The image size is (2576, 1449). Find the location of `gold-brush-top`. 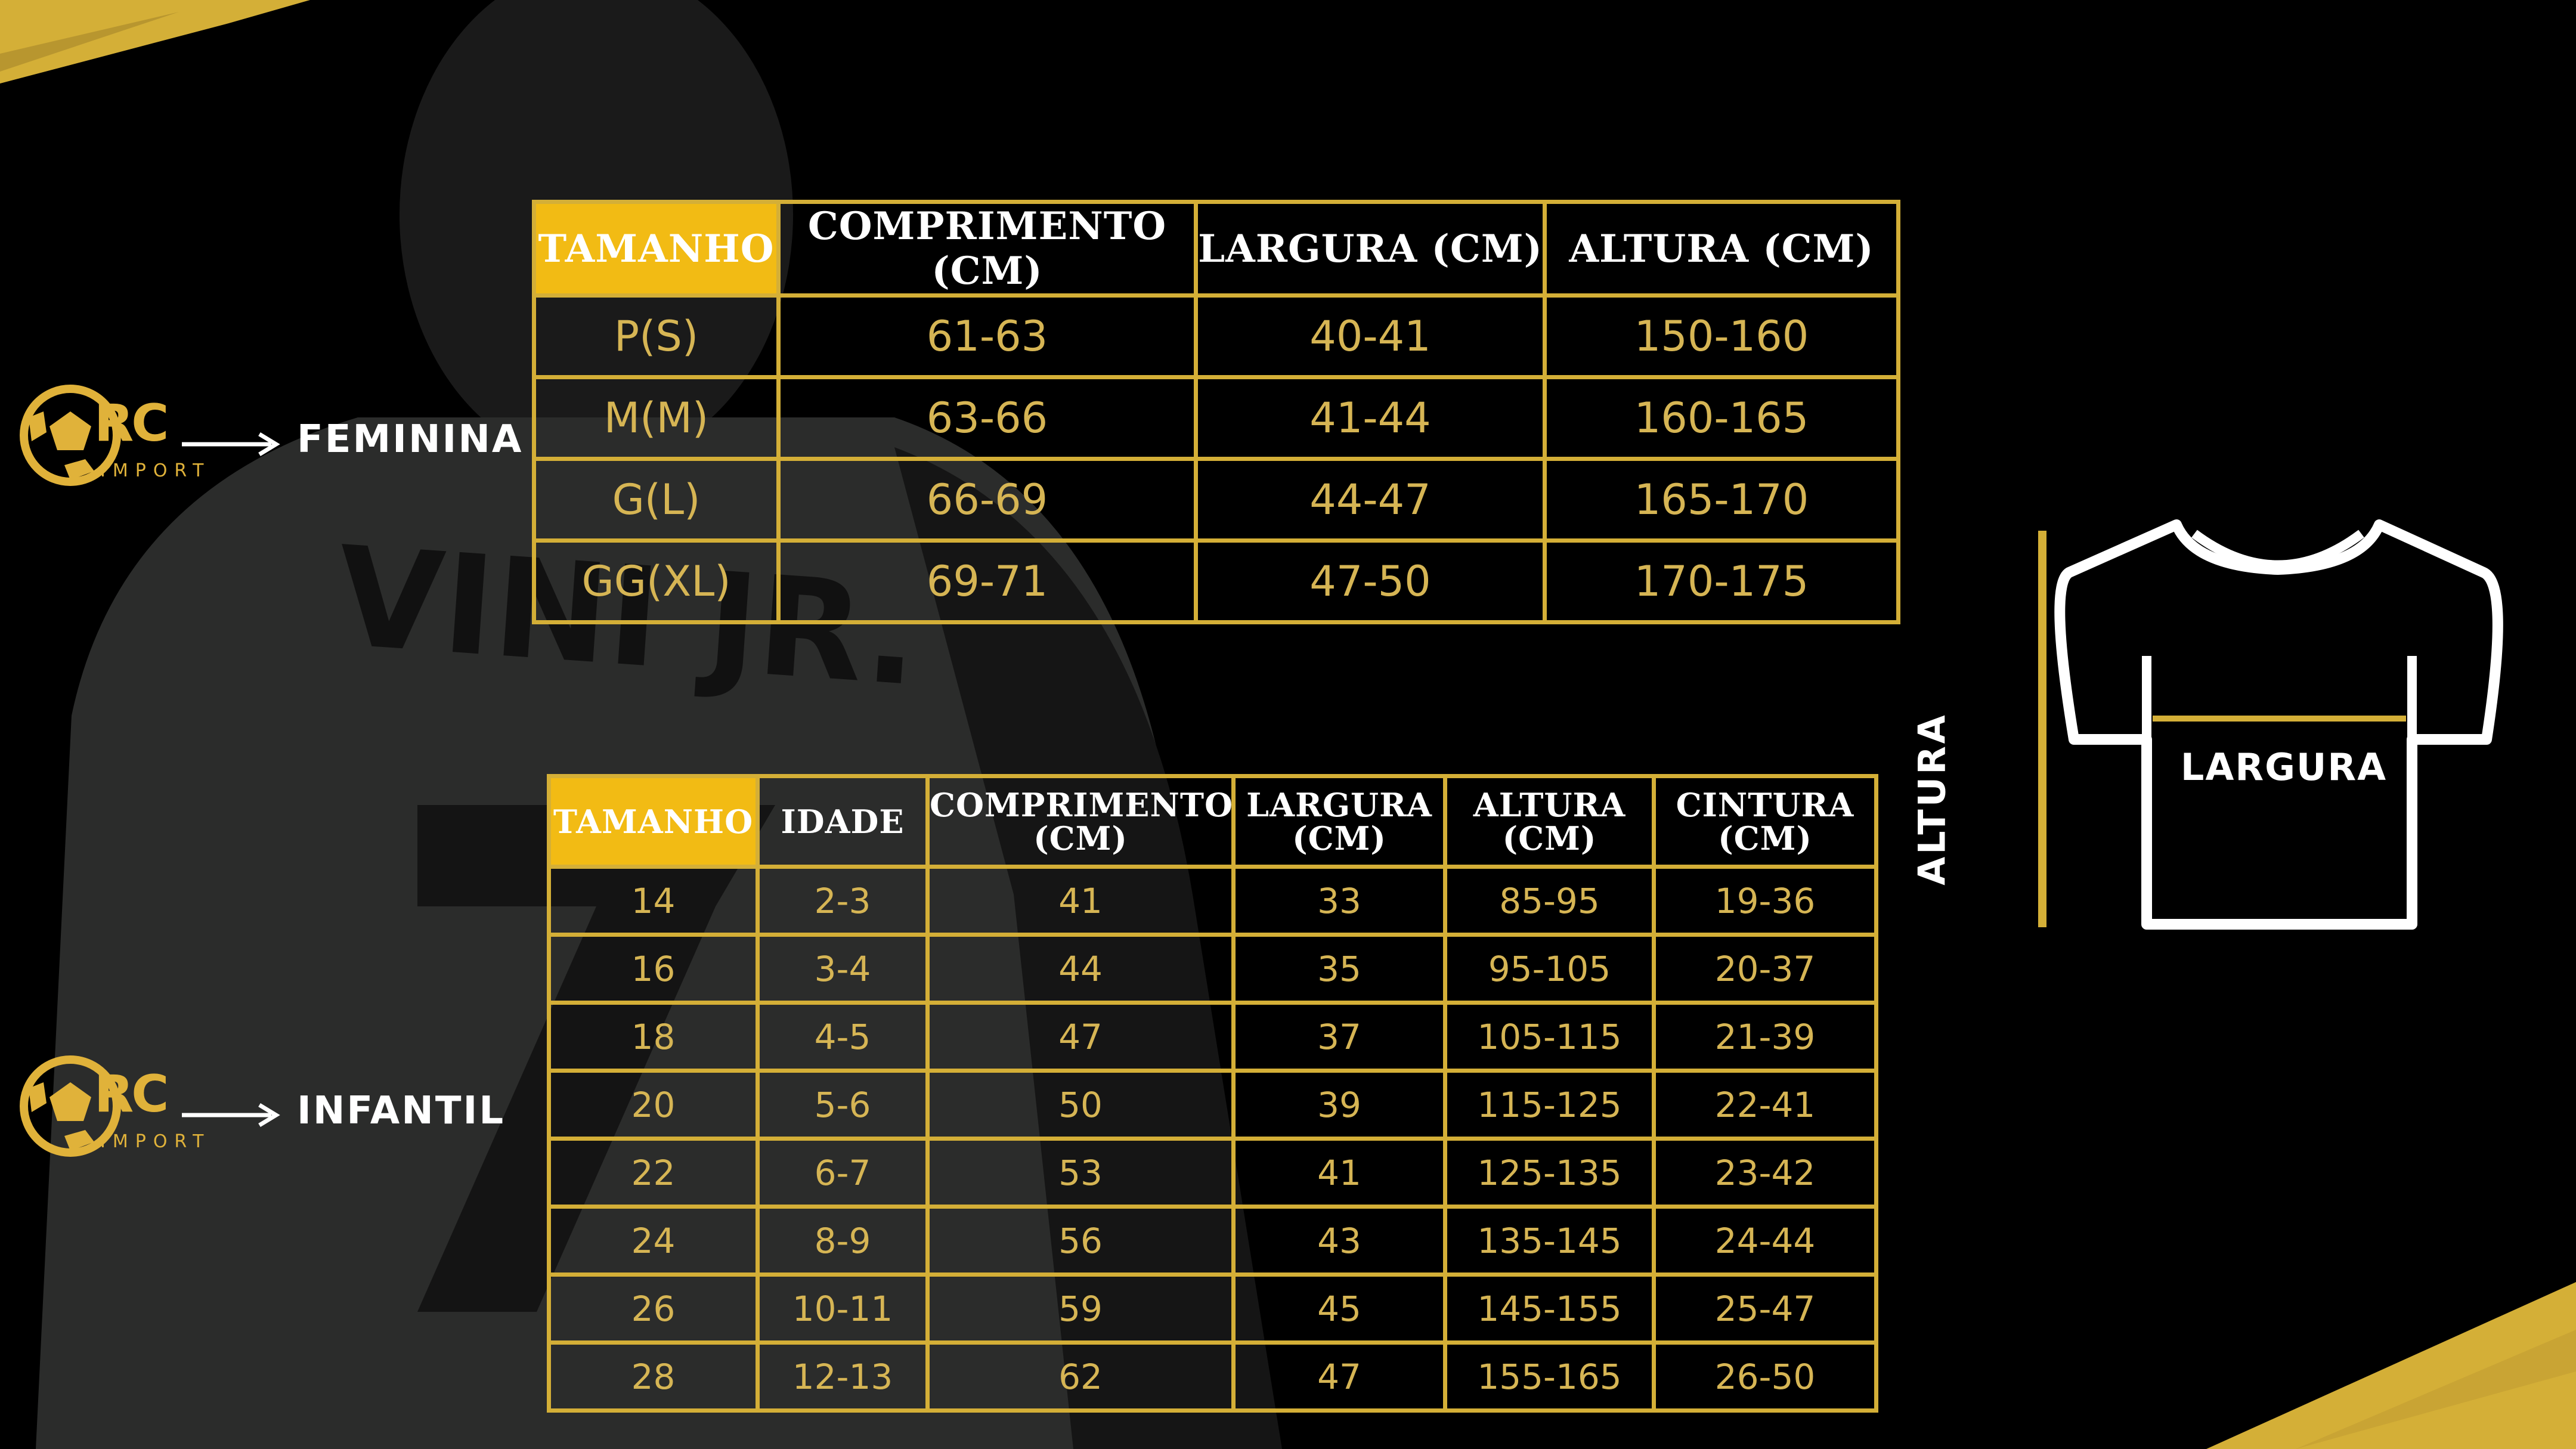

gold-brush-top is located at coordinates (155, 42).